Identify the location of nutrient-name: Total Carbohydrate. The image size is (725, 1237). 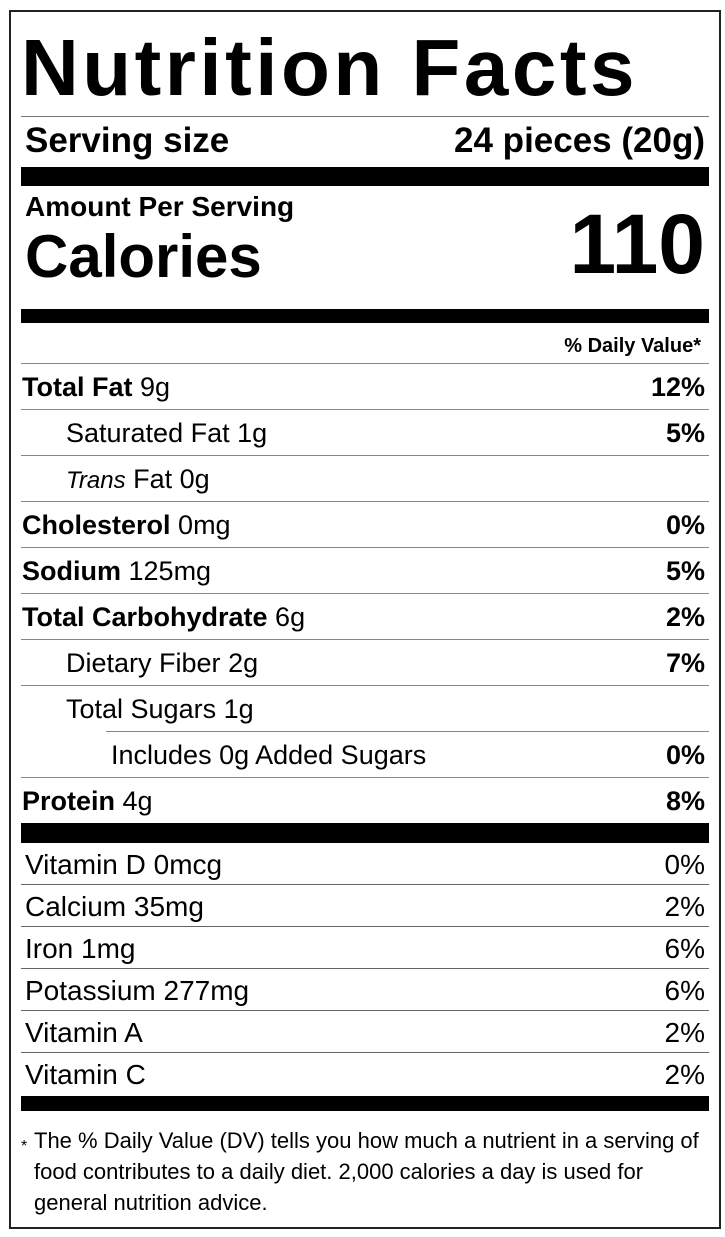
(145, 617).